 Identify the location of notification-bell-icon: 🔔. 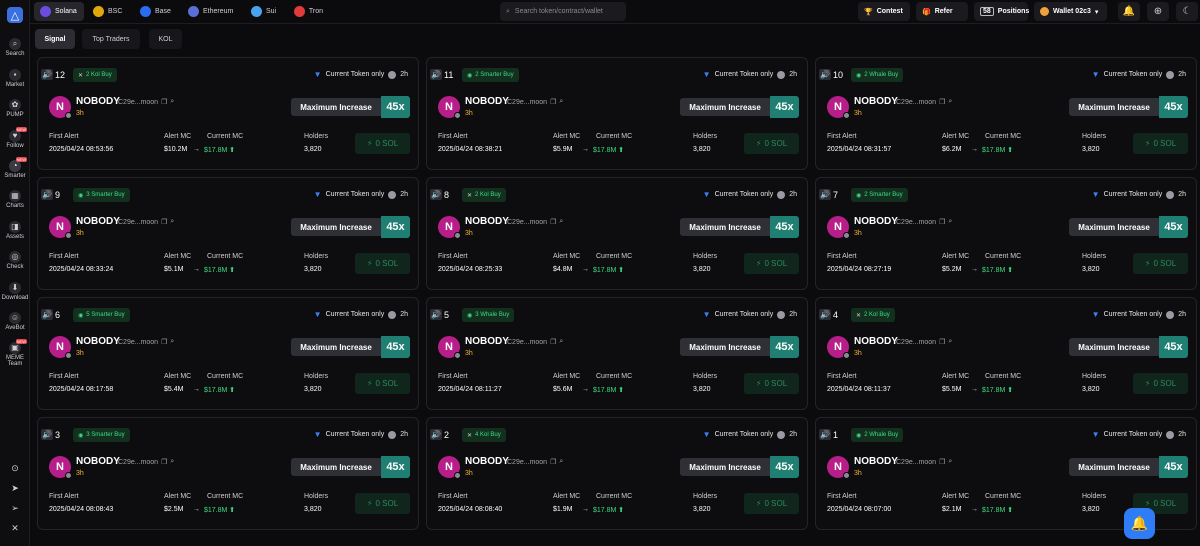
(1129, 11).